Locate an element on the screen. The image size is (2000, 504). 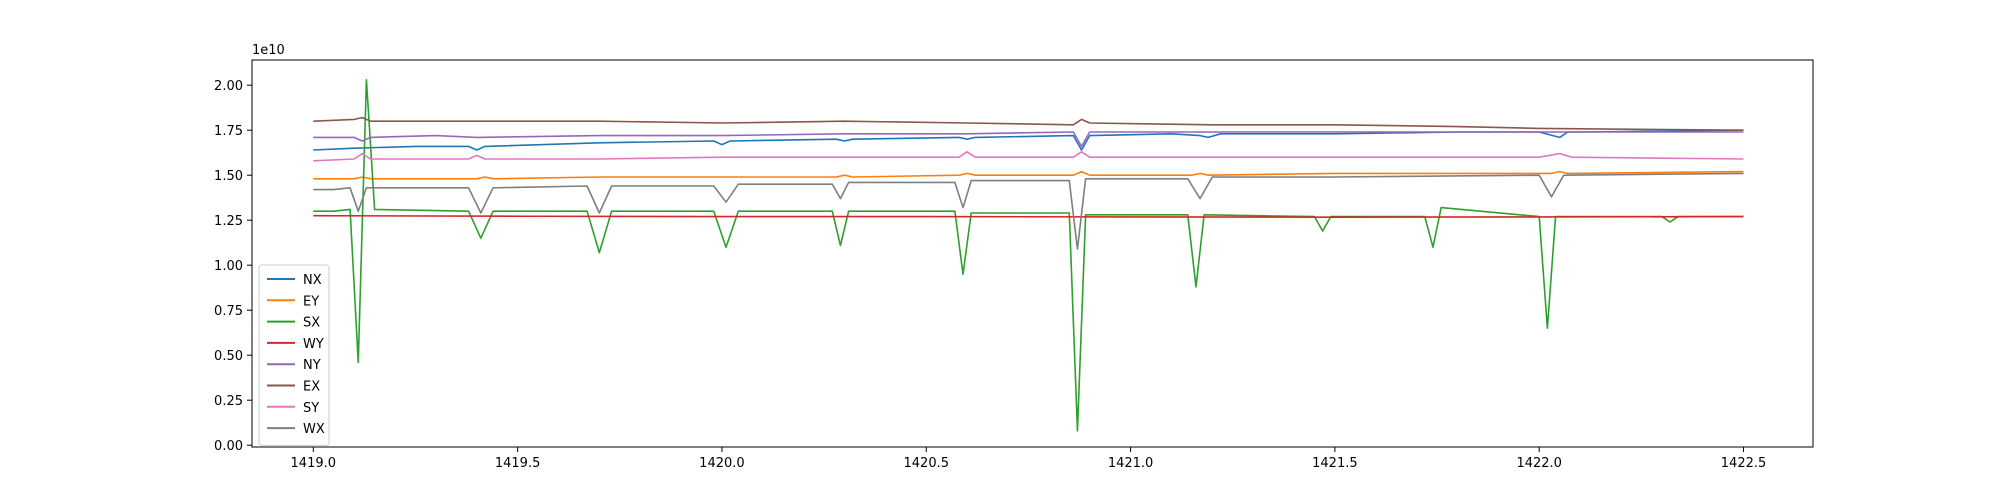
legend: NX EY SX WY NY EX SY WX is located at coordinates (294, 355).